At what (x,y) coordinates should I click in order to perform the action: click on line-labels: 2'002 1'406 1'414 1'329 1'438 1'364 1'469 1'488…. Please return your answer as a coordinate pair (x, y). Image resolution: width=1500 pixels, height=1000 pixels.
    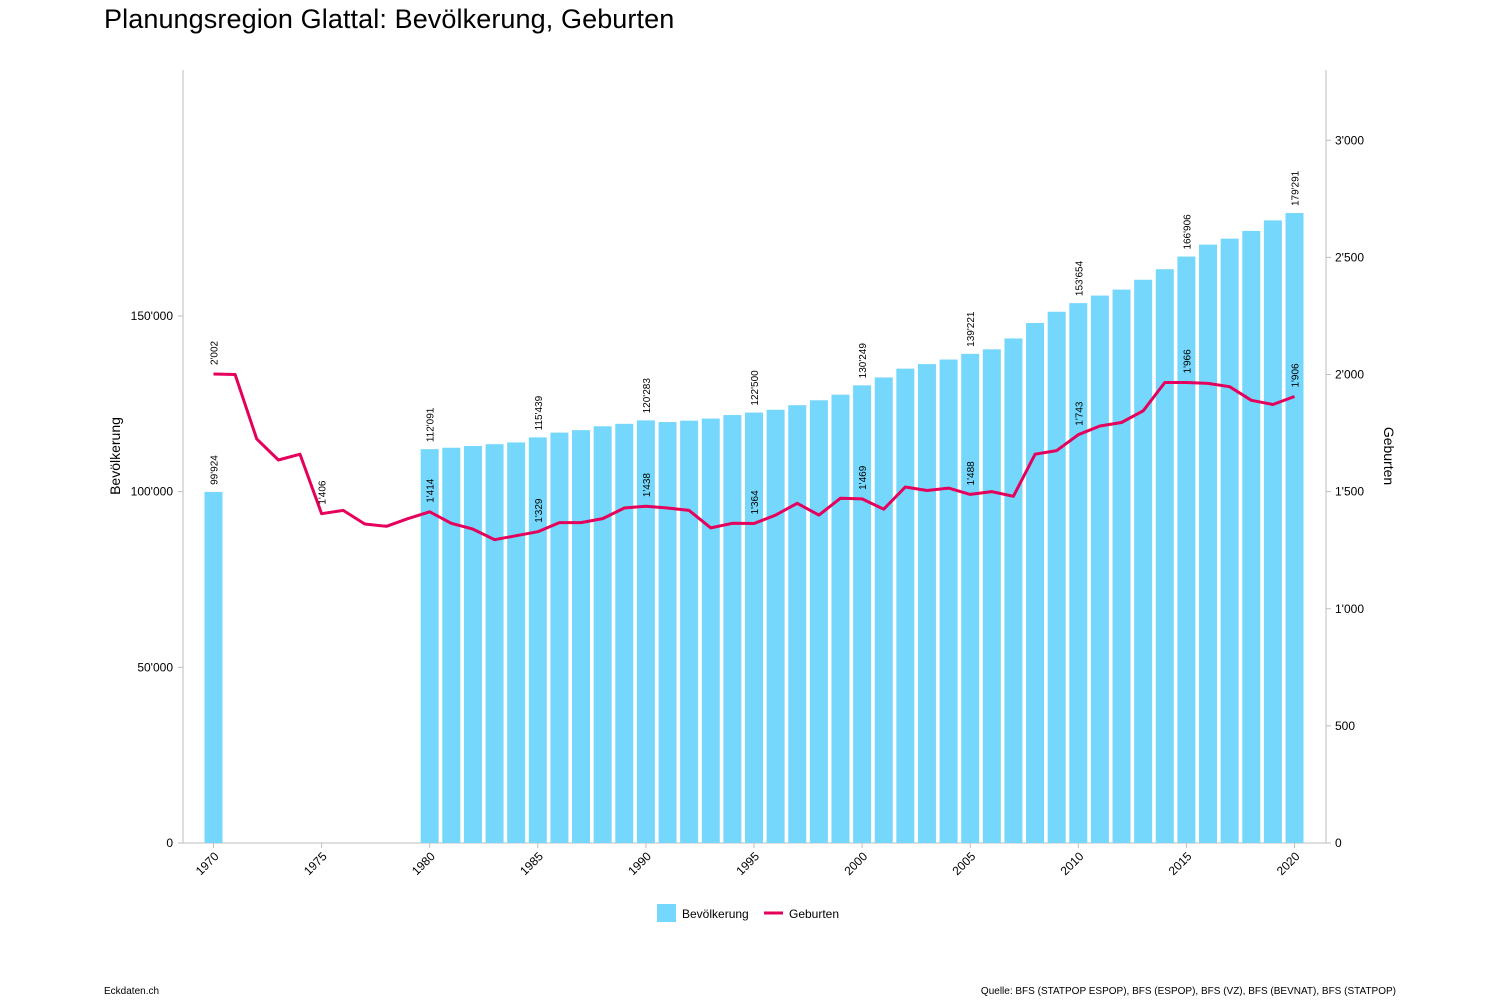
    Looking at the image, I should click on (756, 431).